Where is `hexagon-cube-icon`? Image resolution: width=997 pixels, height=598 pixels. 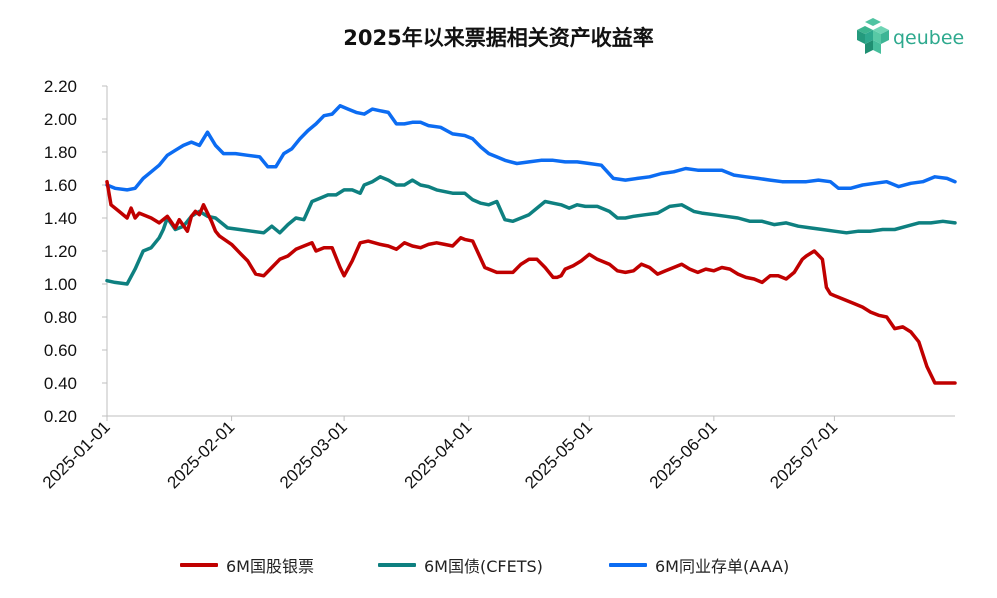 hexagon-cube-icon is located at coordinates (873, 36).